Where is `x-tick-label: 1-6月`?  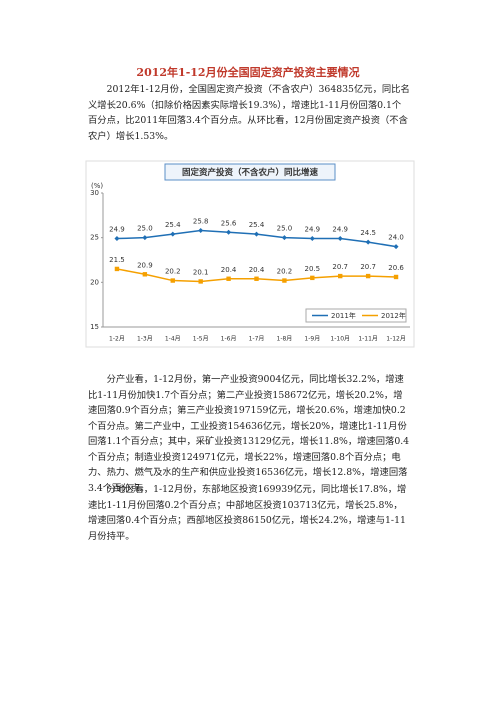
x-tick-label: 1-6月 is located at coordinates (229, 339).